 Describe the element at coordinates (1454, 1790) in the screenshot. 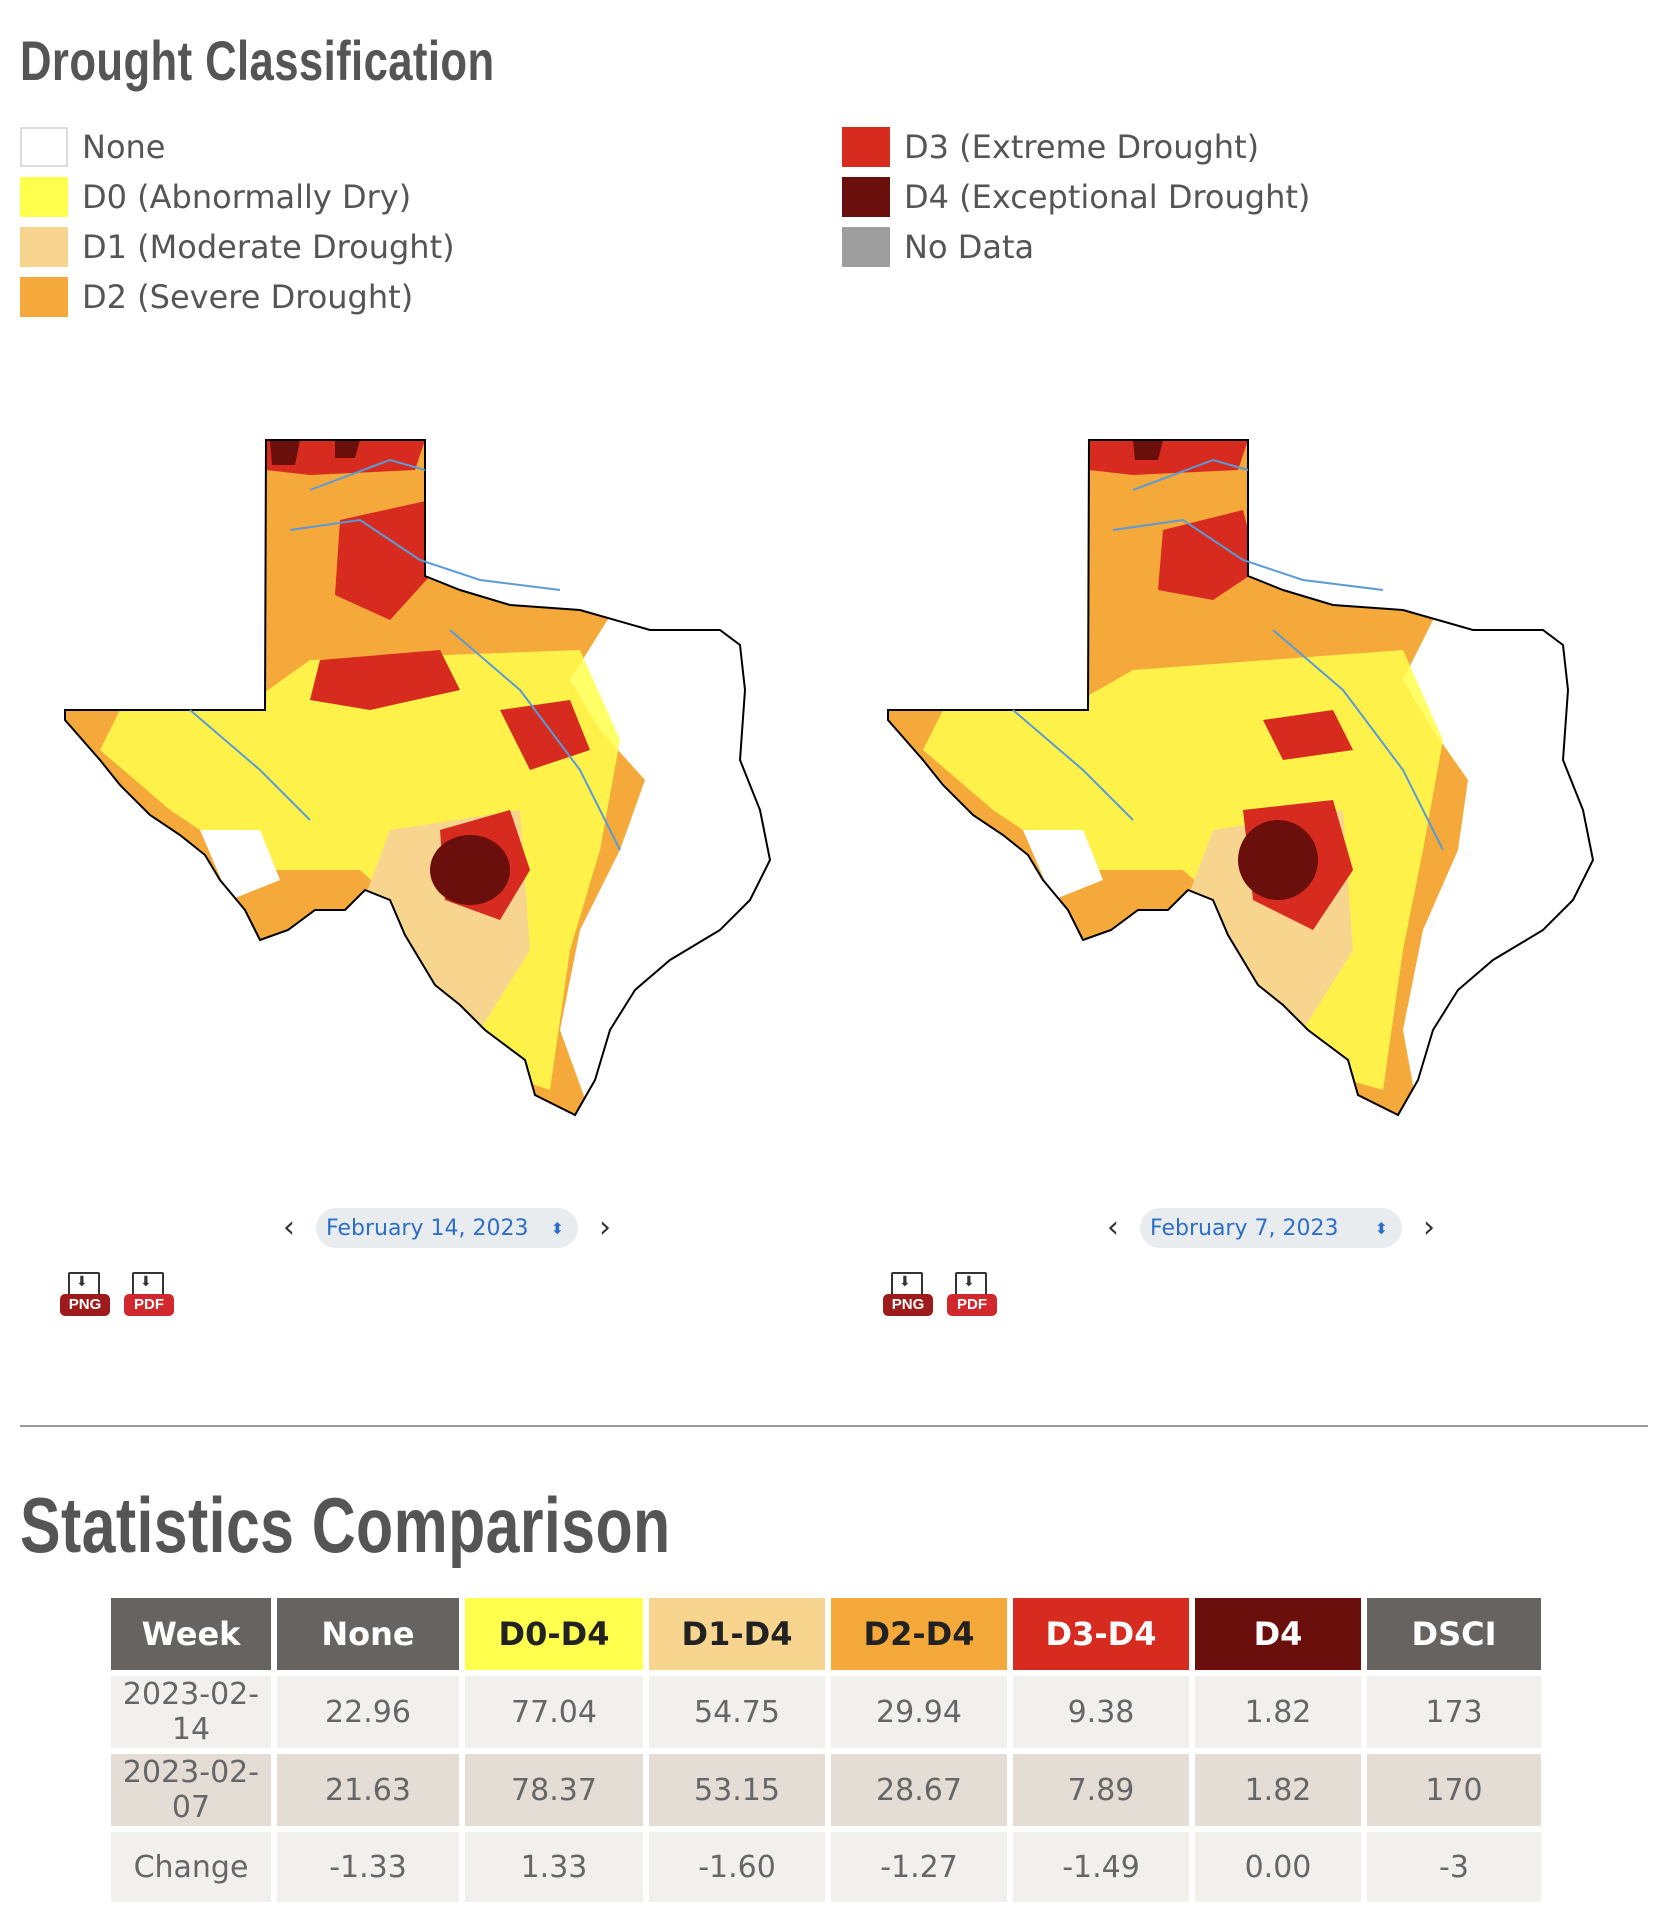

I see `cell-dsci: 170` at that location.